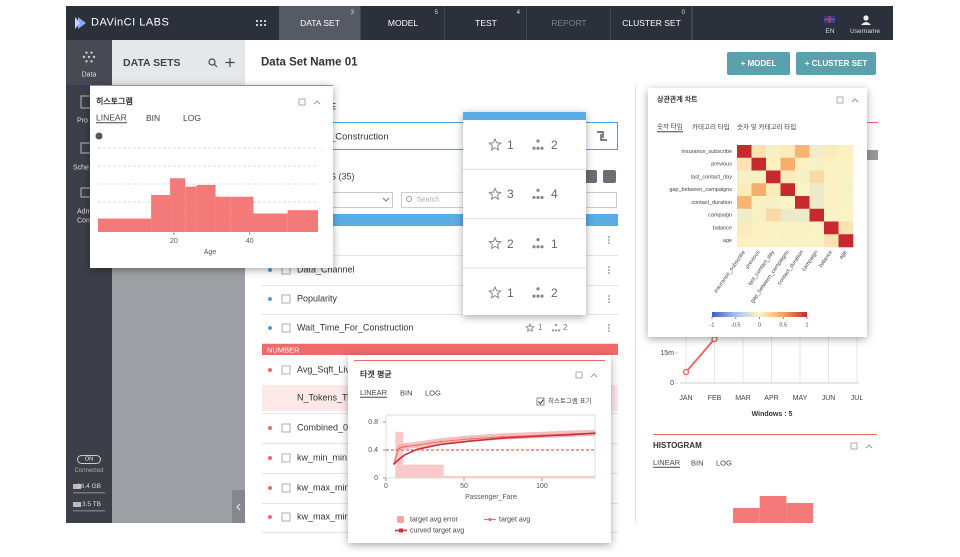 The height and width of the screenshot is (557, 960). I want to click on connection-status: Connected, so click(89, 471).